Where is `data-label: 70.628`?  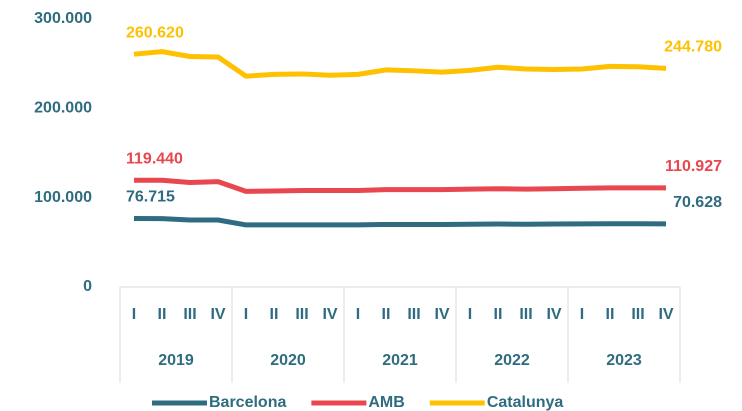 data-label: 70.628 is located at coordinates (697, 202).